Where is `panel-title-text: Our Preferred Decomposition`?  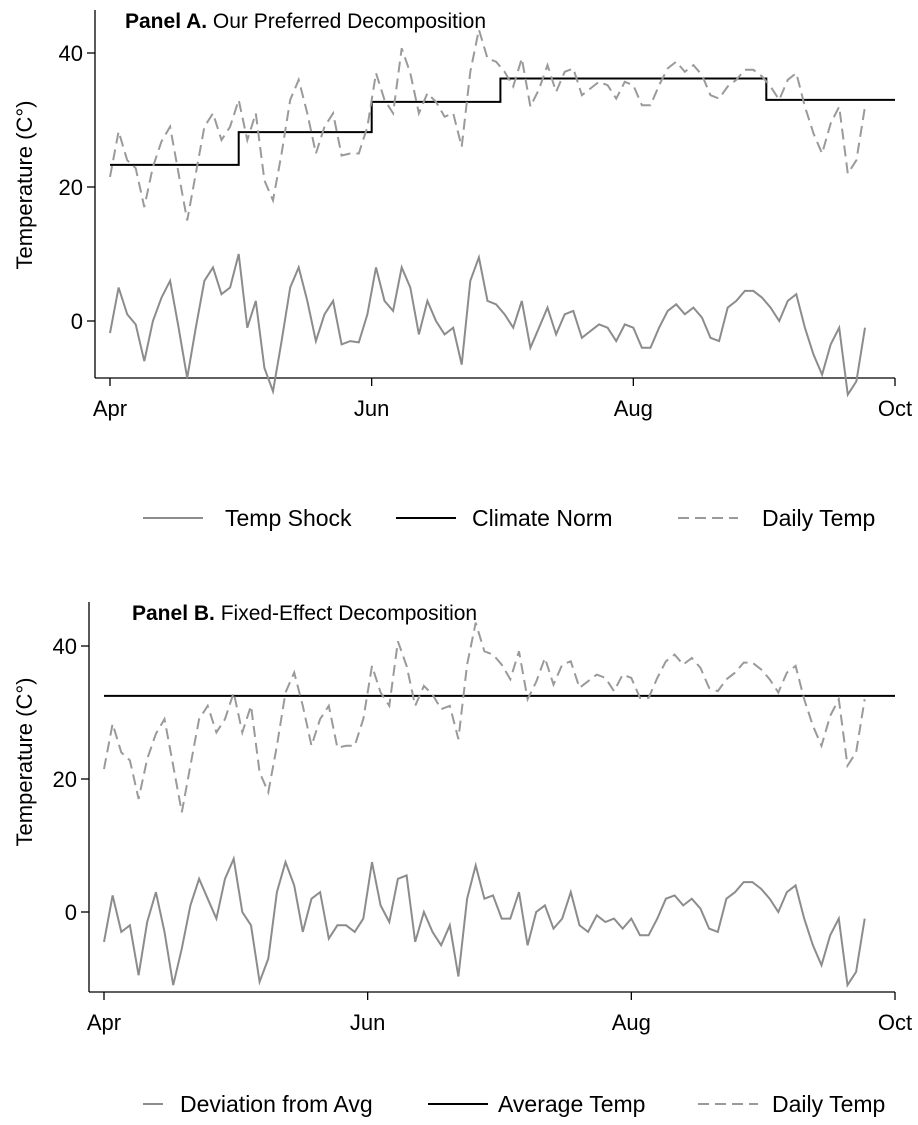
panel-title-text: Our Preferred Decomposition is located at coordinates (349, 21).